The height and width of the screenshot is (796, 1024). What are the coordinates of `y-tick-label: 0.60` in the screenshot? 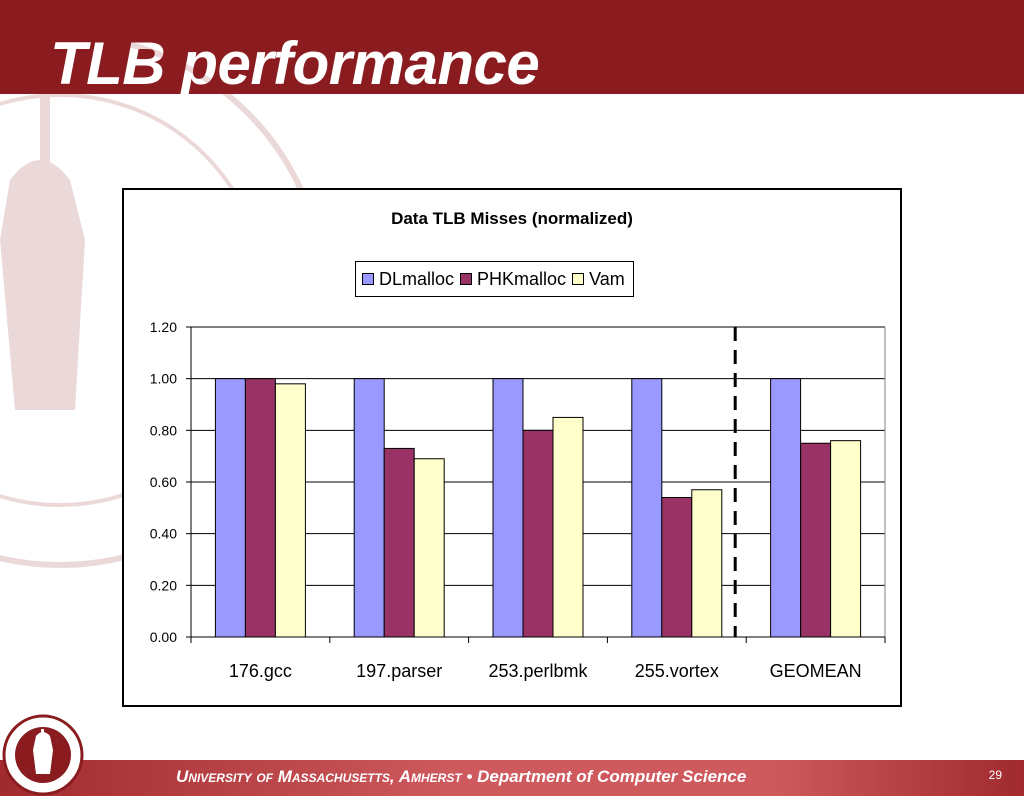 It's located at (163, 482).